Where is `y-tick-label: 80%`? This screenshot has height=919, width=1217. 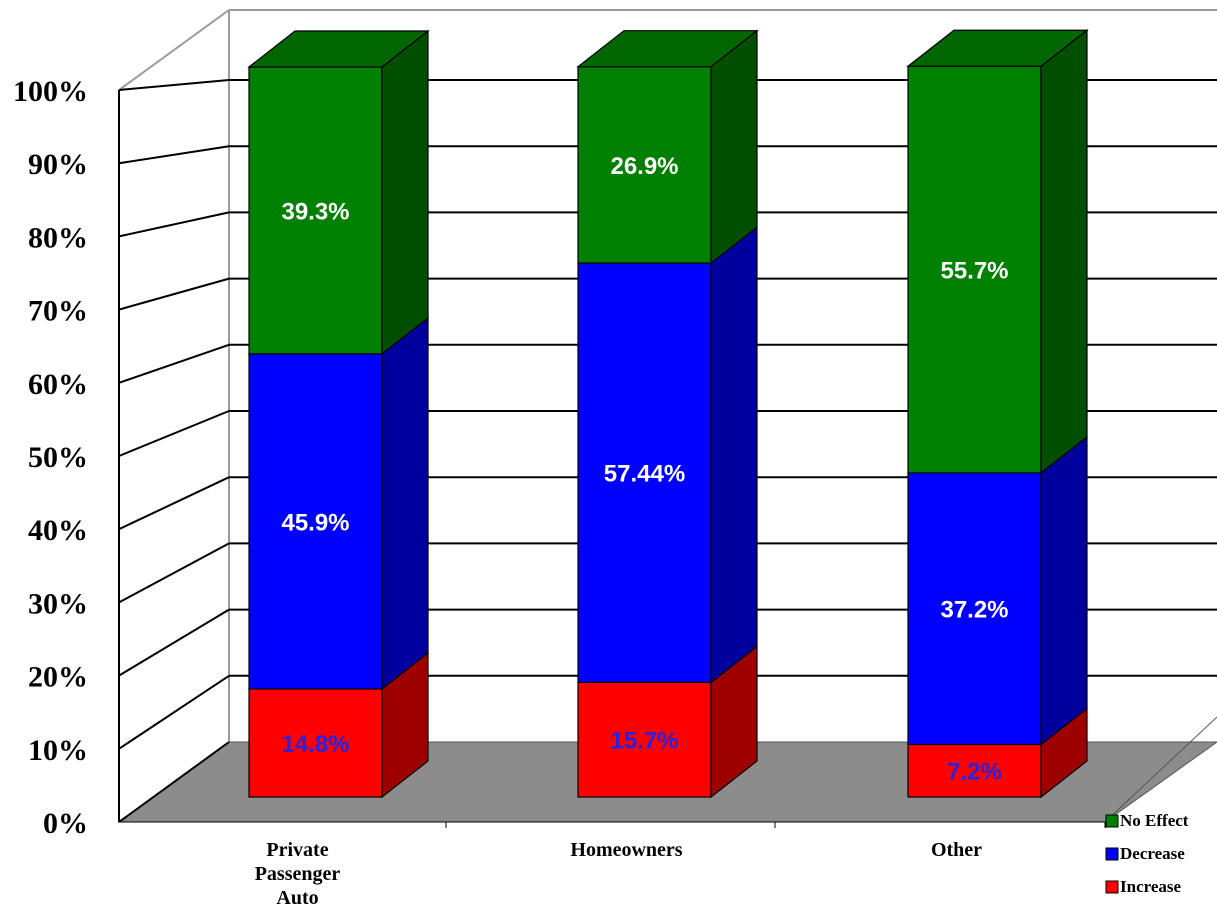
y-tick-label: 80% is located at coordinates (58, 237).